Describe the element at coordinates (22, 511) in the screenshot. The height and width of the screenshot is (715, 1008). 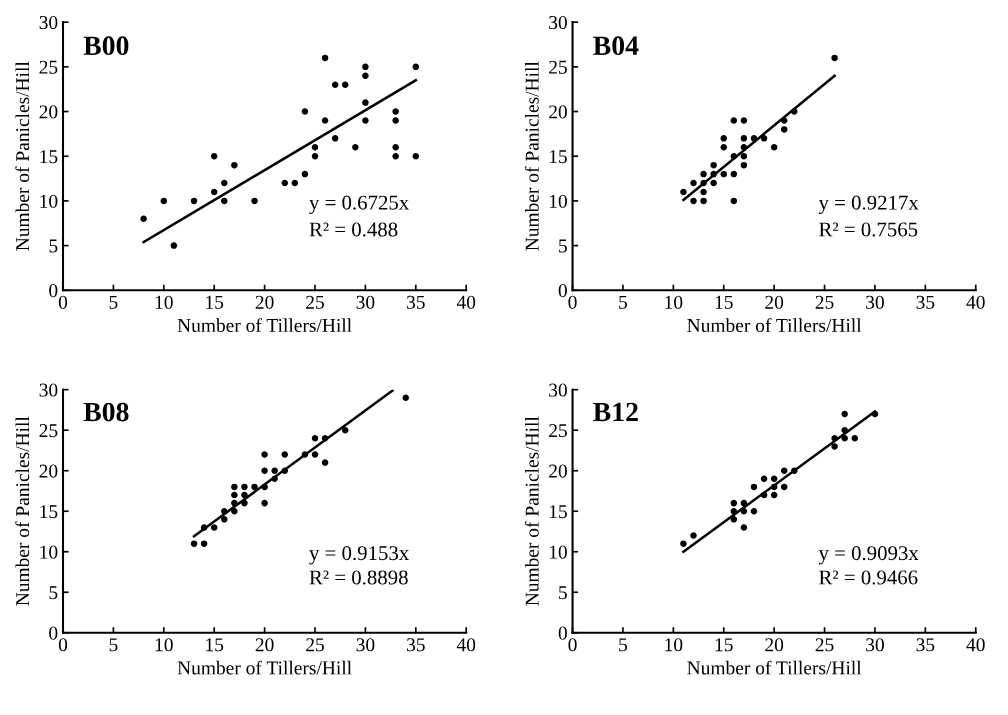
I see `y-axis-title: Number of Panicles/Hill` at that location.